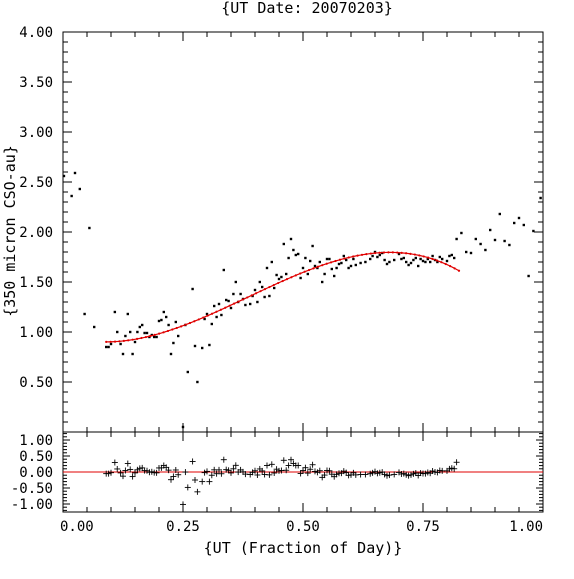 Image resolution: width=574 pixels, height=579 pixels. Describe the element at coordinates (36, 441) in the screenshot. I see `residual-tick-label: 1.00` at that location.